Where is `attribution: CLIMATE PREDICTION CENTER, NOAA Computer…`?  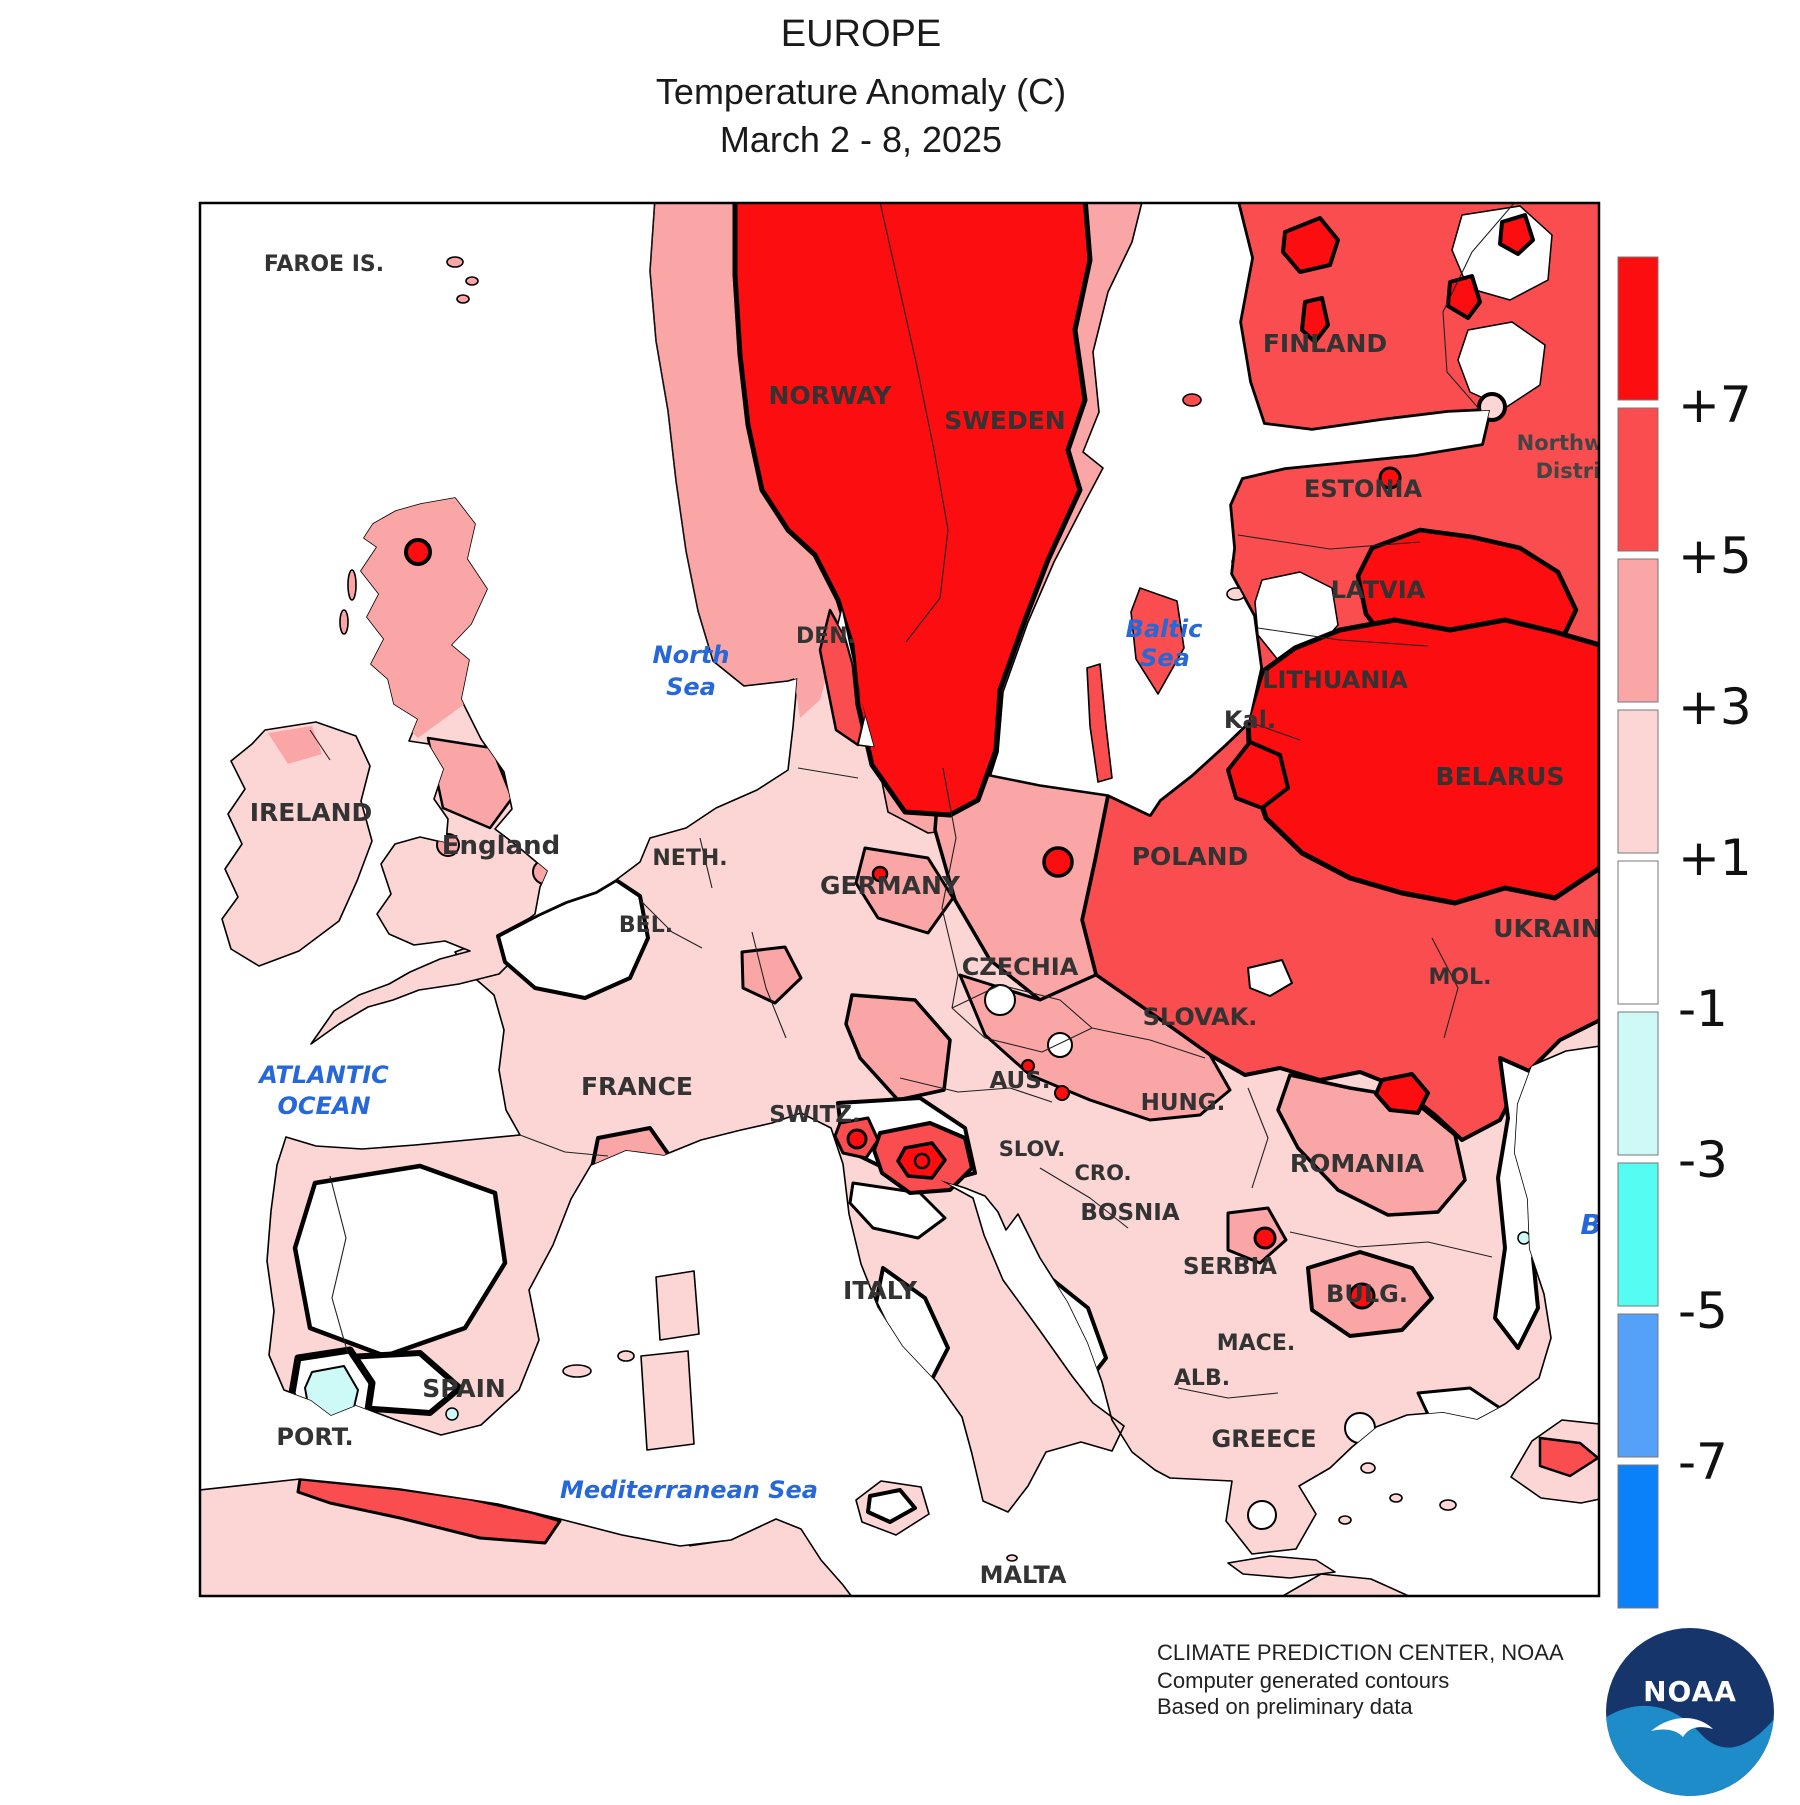 attribution: CLIMATE PREDICTION CENTER, NOAA Computer… is located at coordinates (1360, 1679).